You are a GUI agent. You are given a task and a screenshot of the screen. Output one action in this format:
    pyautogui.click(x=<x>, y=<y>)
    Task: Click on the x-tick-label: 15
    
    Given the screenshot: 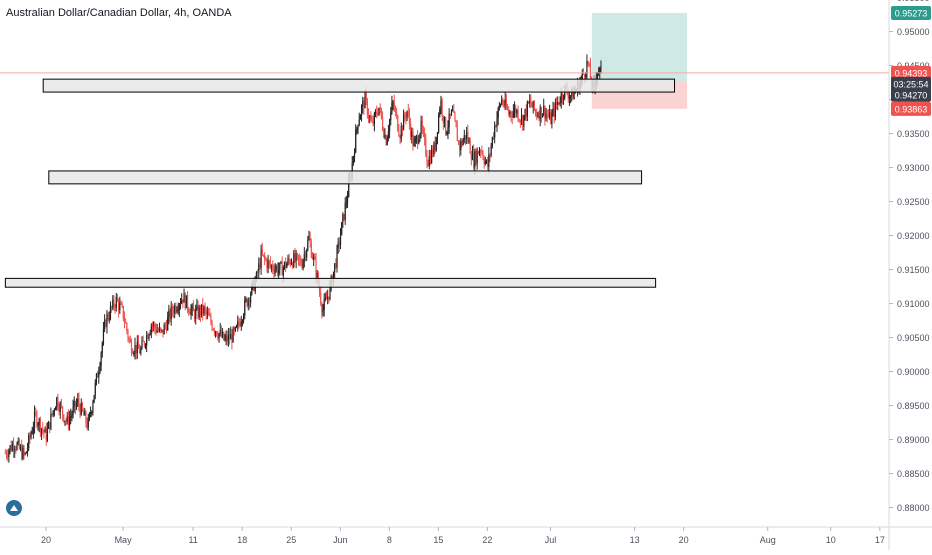 What is the action you would take?
    pyautogui.click(x=438, y=540)
    